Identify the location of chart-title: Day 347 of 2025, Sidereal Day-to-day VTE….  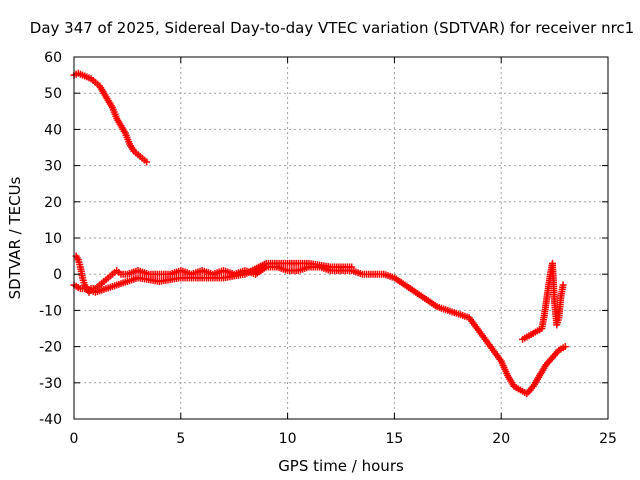
(332, 28).